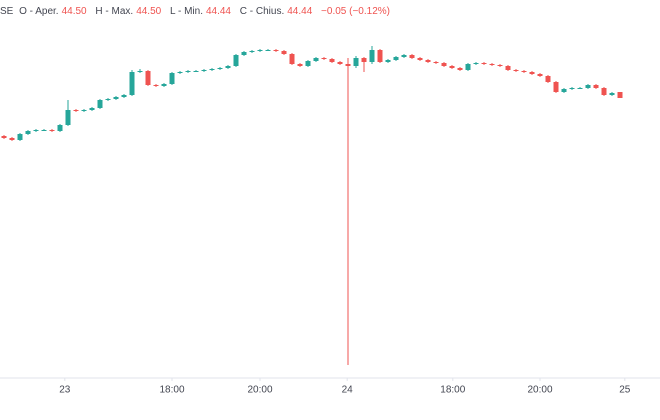  I want to click on x-tick-label: 24, so click(348, 390).